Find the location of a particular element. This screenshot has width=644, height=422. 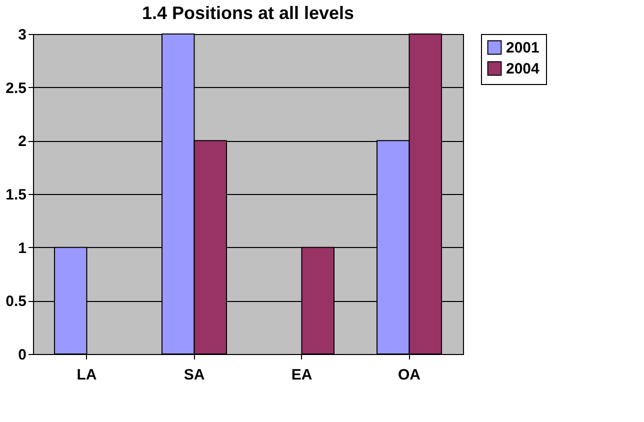

y-tick-label: 1 is located at coordinates (22, 248).